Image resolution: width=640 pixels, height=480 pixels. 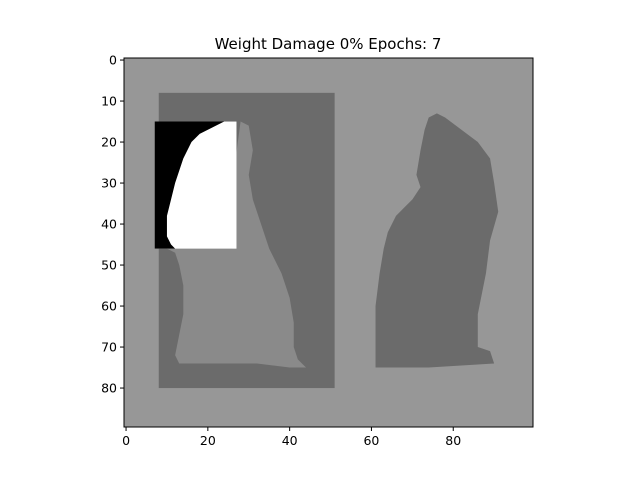 I want to click on y-axis: 0 10 20 30 40 50 60 70 80, so click(x=112, y=224).